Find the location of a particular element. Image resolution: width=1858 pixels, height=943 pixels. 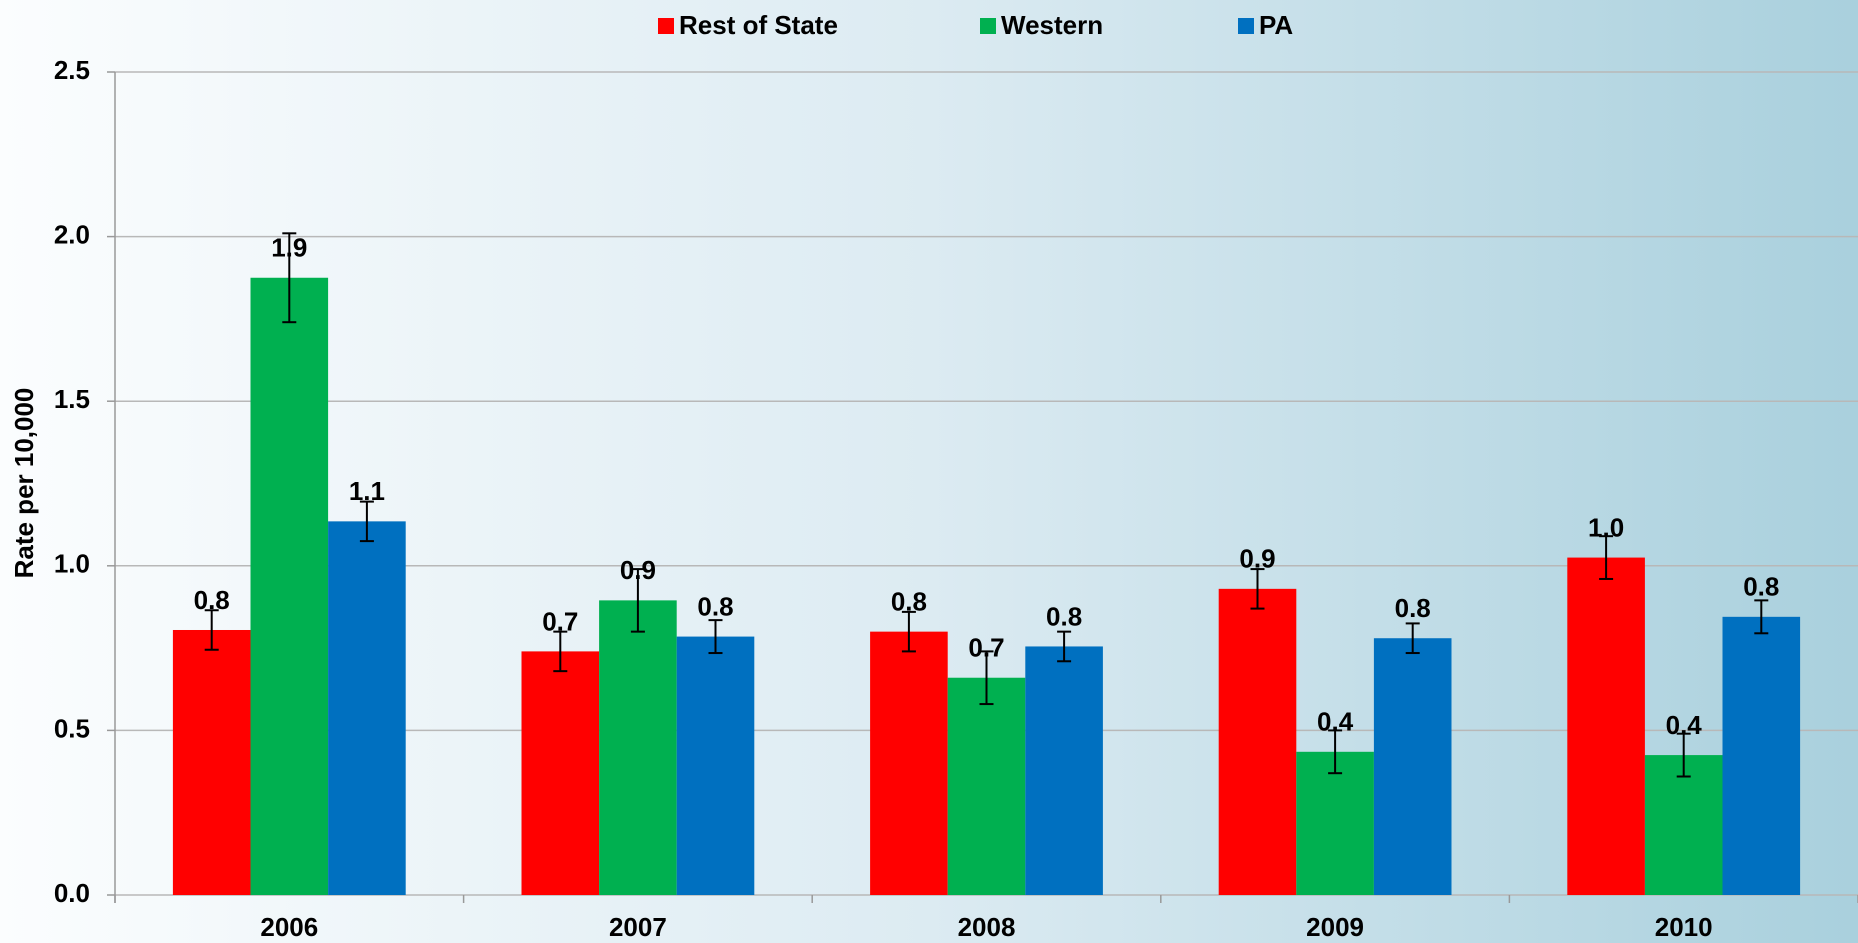

legend-label: Western is located at coordinates (1052, 25).